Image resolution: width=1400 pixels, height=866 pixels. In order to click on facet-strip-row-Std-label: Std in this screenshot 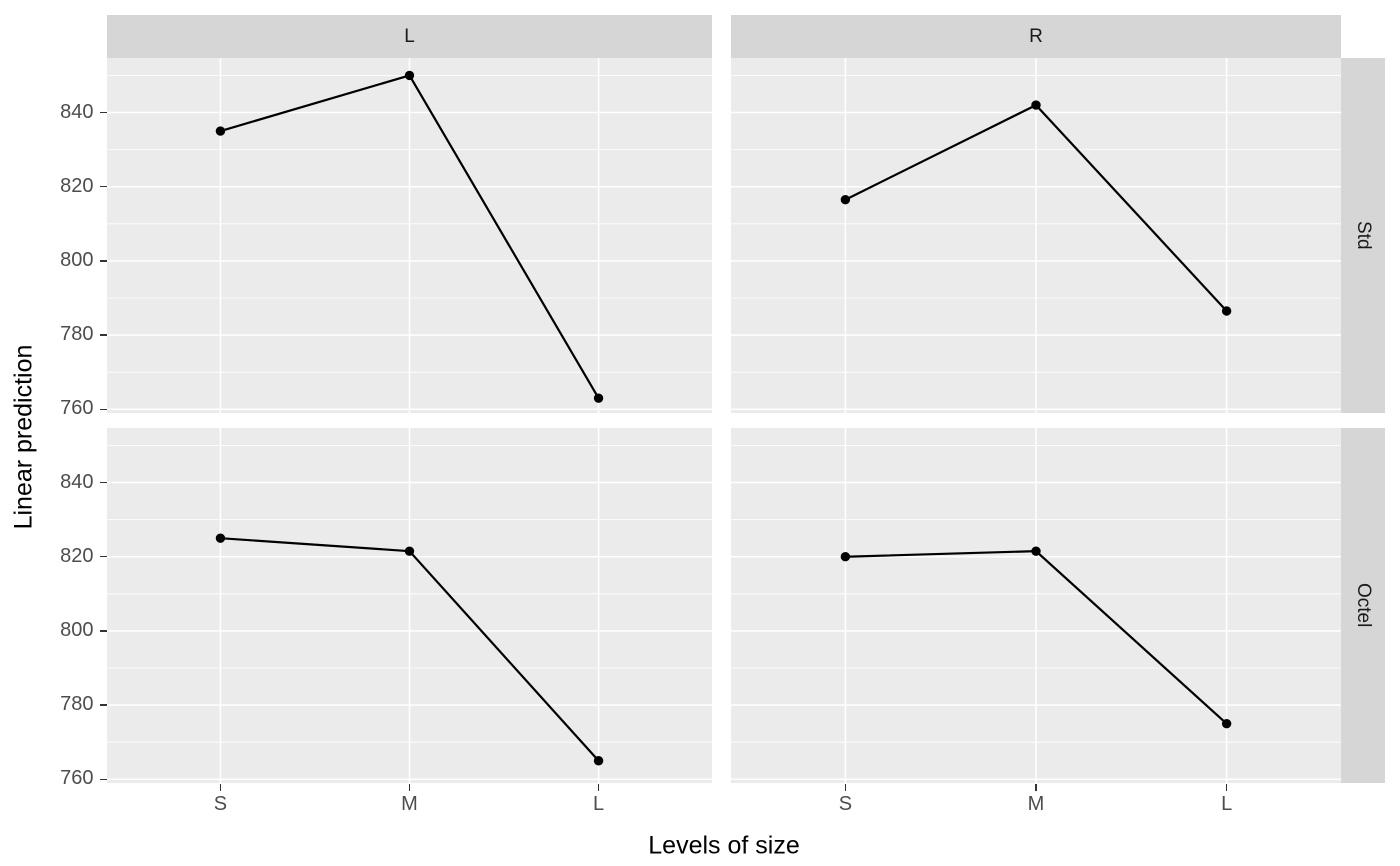, I will do `click(1363, 235)`.